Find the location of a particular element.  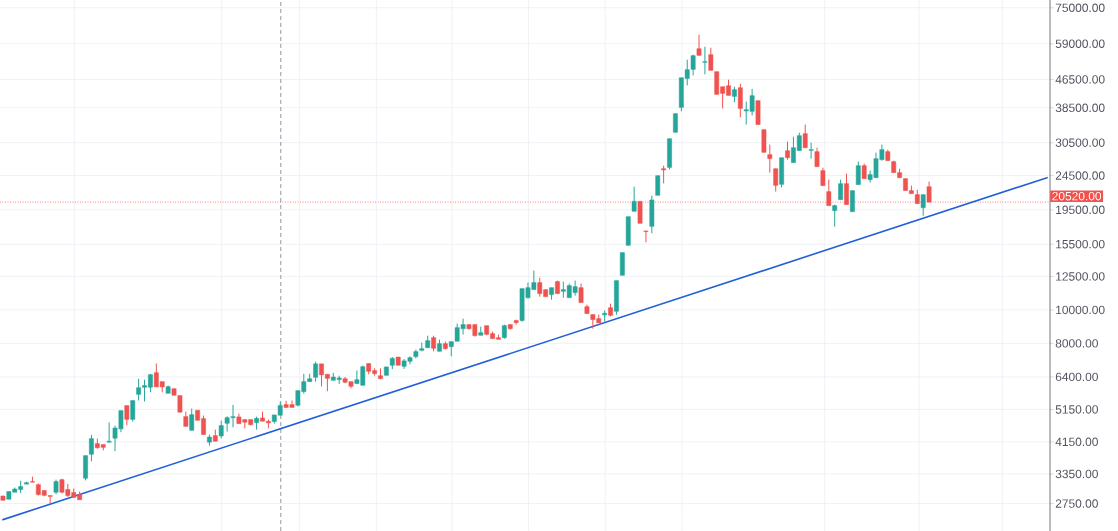

y-tick-label: 12500.00 is located at coordinates (1080, 276).